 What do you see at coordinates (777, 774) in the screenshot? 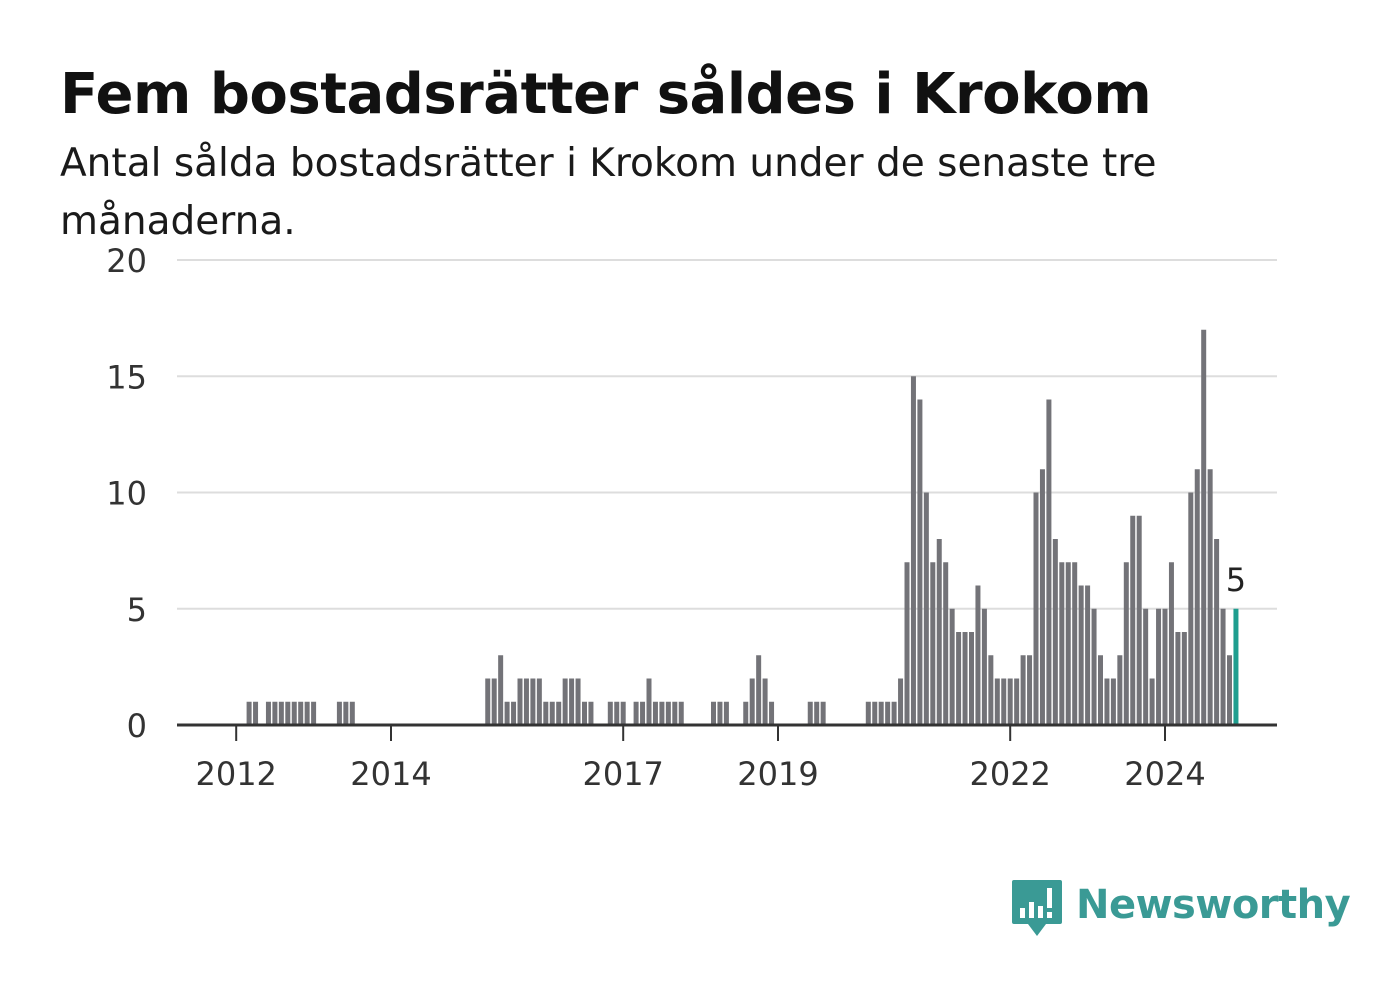
I see `x-tick-label: 2019` at bounding box center [777, 774].